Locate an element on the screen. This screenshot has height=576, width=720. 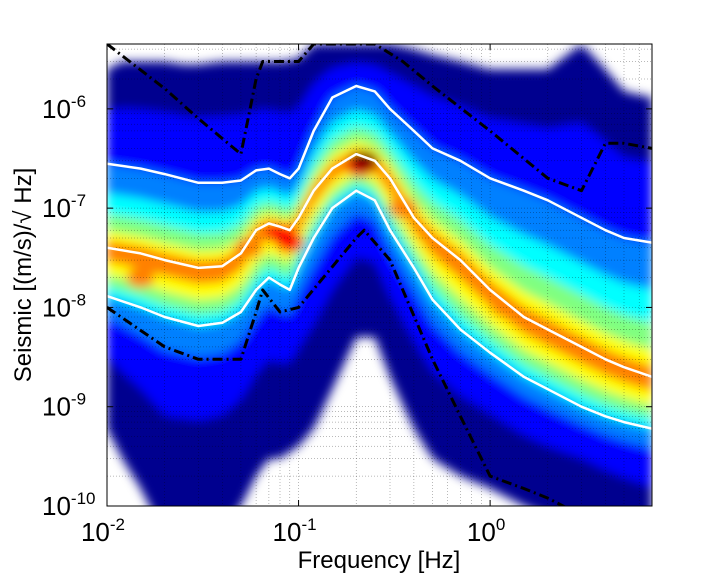
x-tick-label: 10⁻¹ is located at coordinates (295, 531).